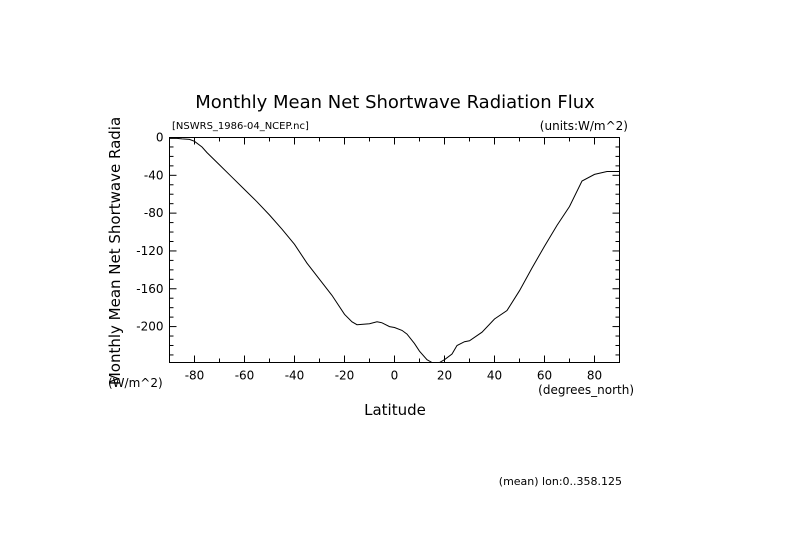  Describe the element at coordinates (245, 376) in the screenshot. I see `x-tick-label: -60` at that location.